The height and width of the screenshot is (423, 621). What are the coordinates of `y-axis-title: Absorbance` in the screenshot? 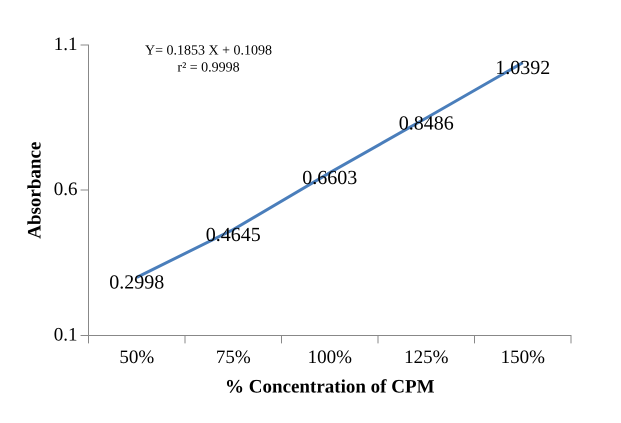 It's located at (35, 190).